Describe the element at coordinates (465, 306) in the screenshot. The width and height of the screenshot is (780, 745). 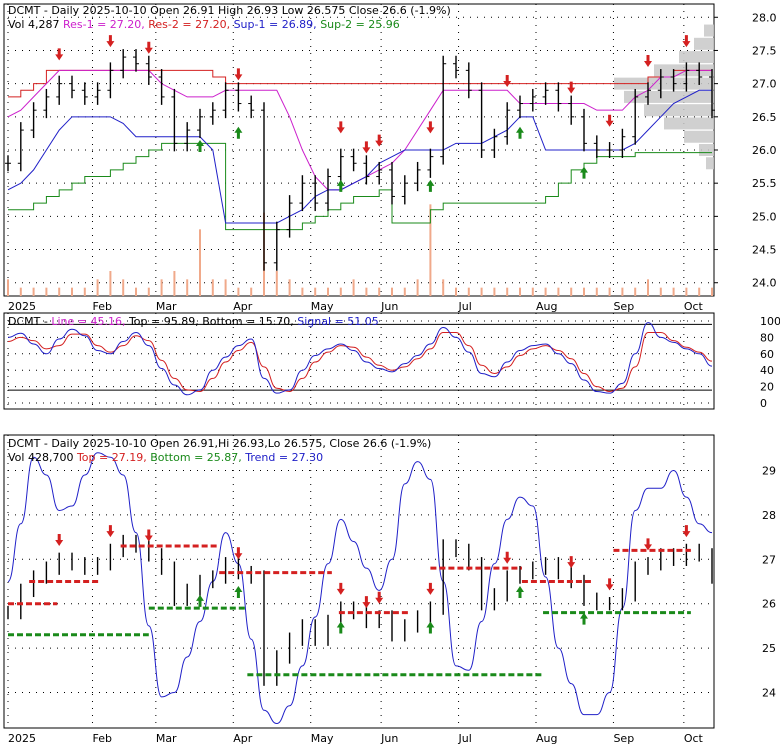
I see `price-x-label: Jul` at that location.